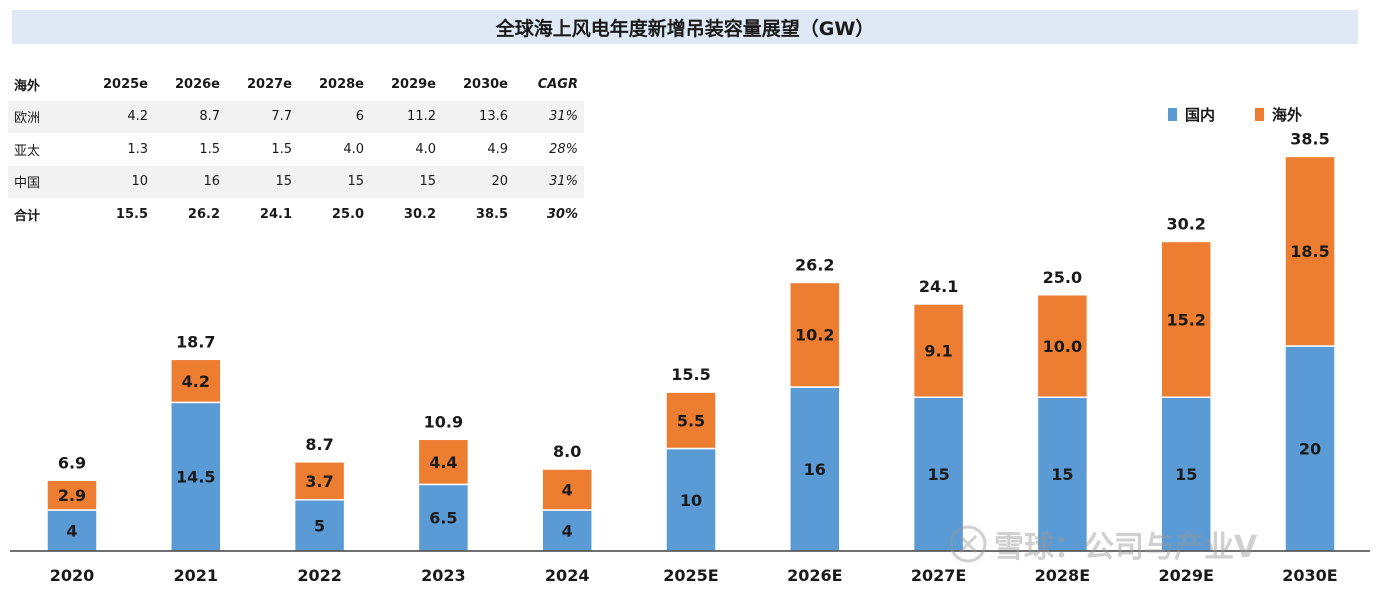 This screenshot has height=594, width=1384. Describe the element at coordinates (341, 84) in the screenshot. I see `table-header-cell: 2028e` at that location.